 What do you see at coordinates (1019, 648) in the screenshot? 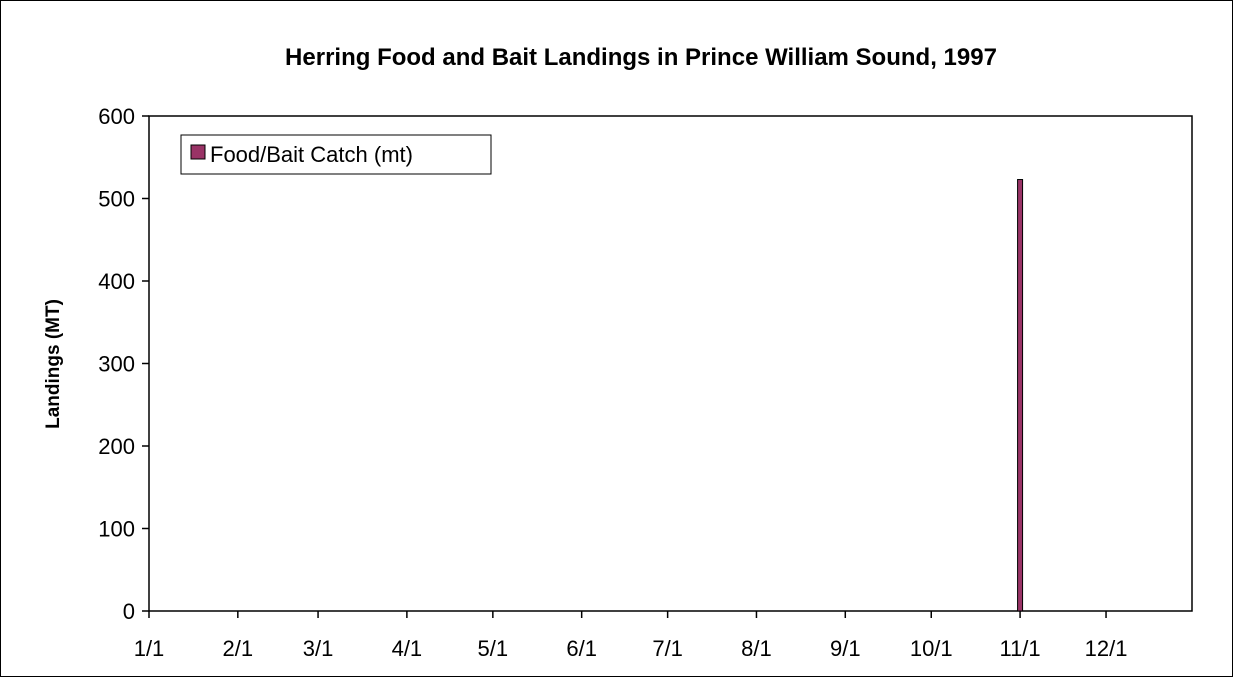
I see `x-tick-label: 11/1` at bounding box center [1019, 648].